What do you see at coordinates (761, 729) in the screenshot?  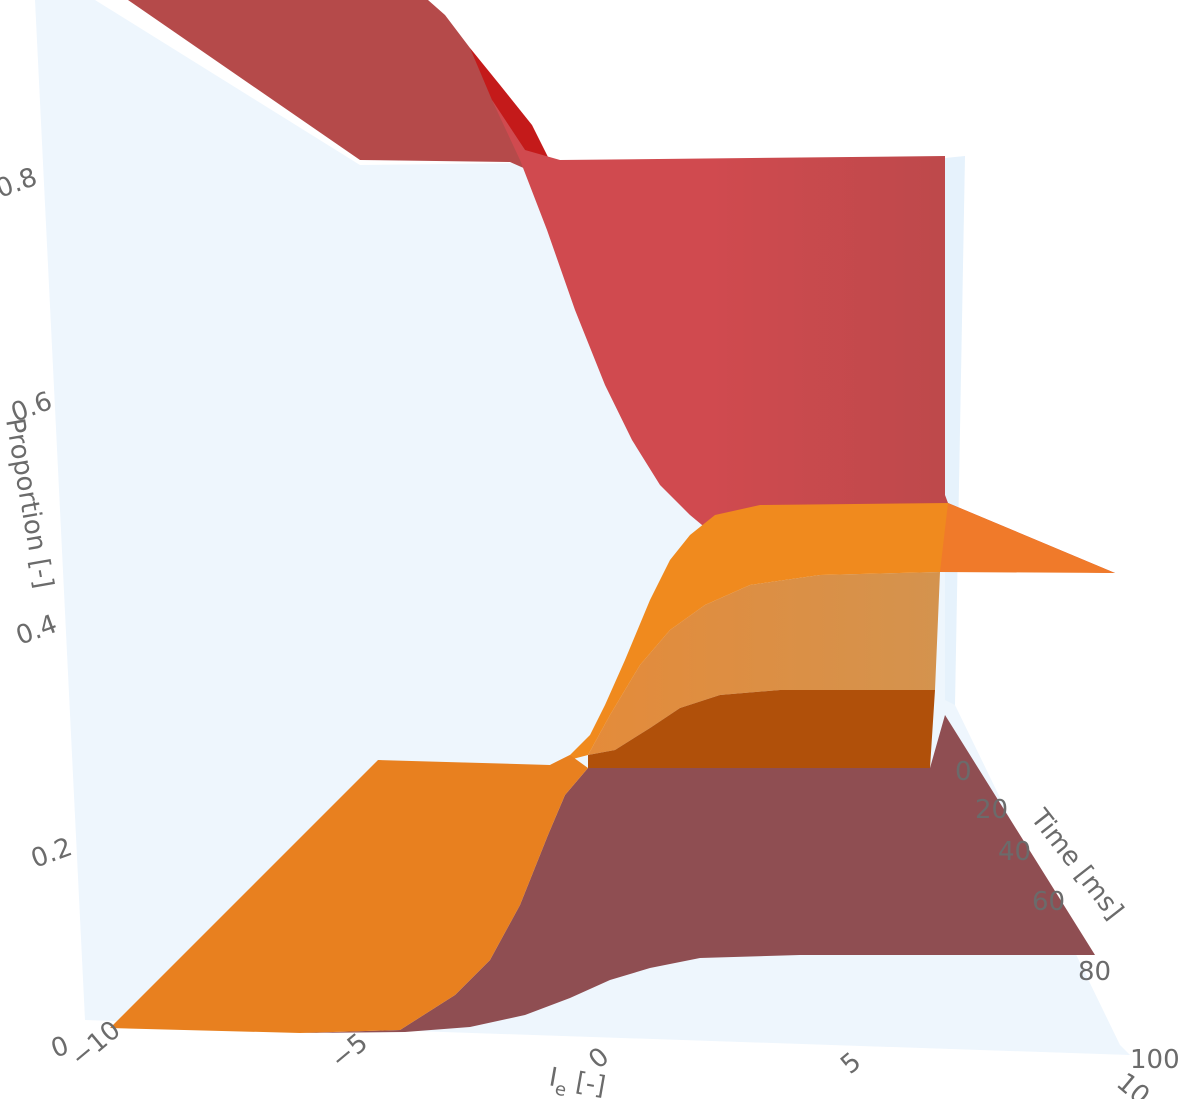 I see `dark-orange-band` at bounding box center [761, 729].